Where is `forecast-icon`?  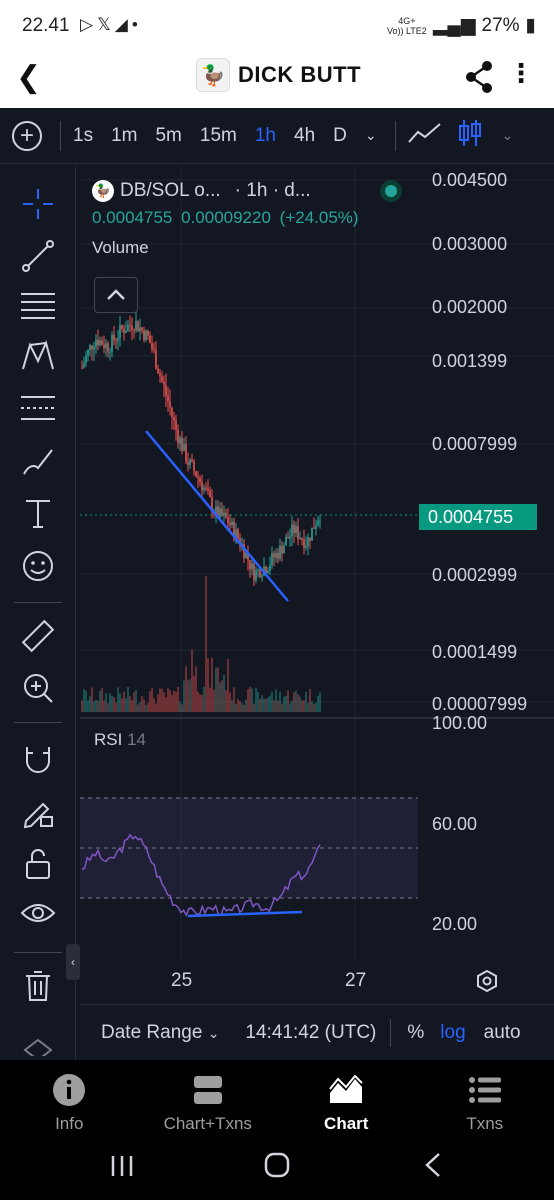 forecast-icon is located at coordinates (38, 408).